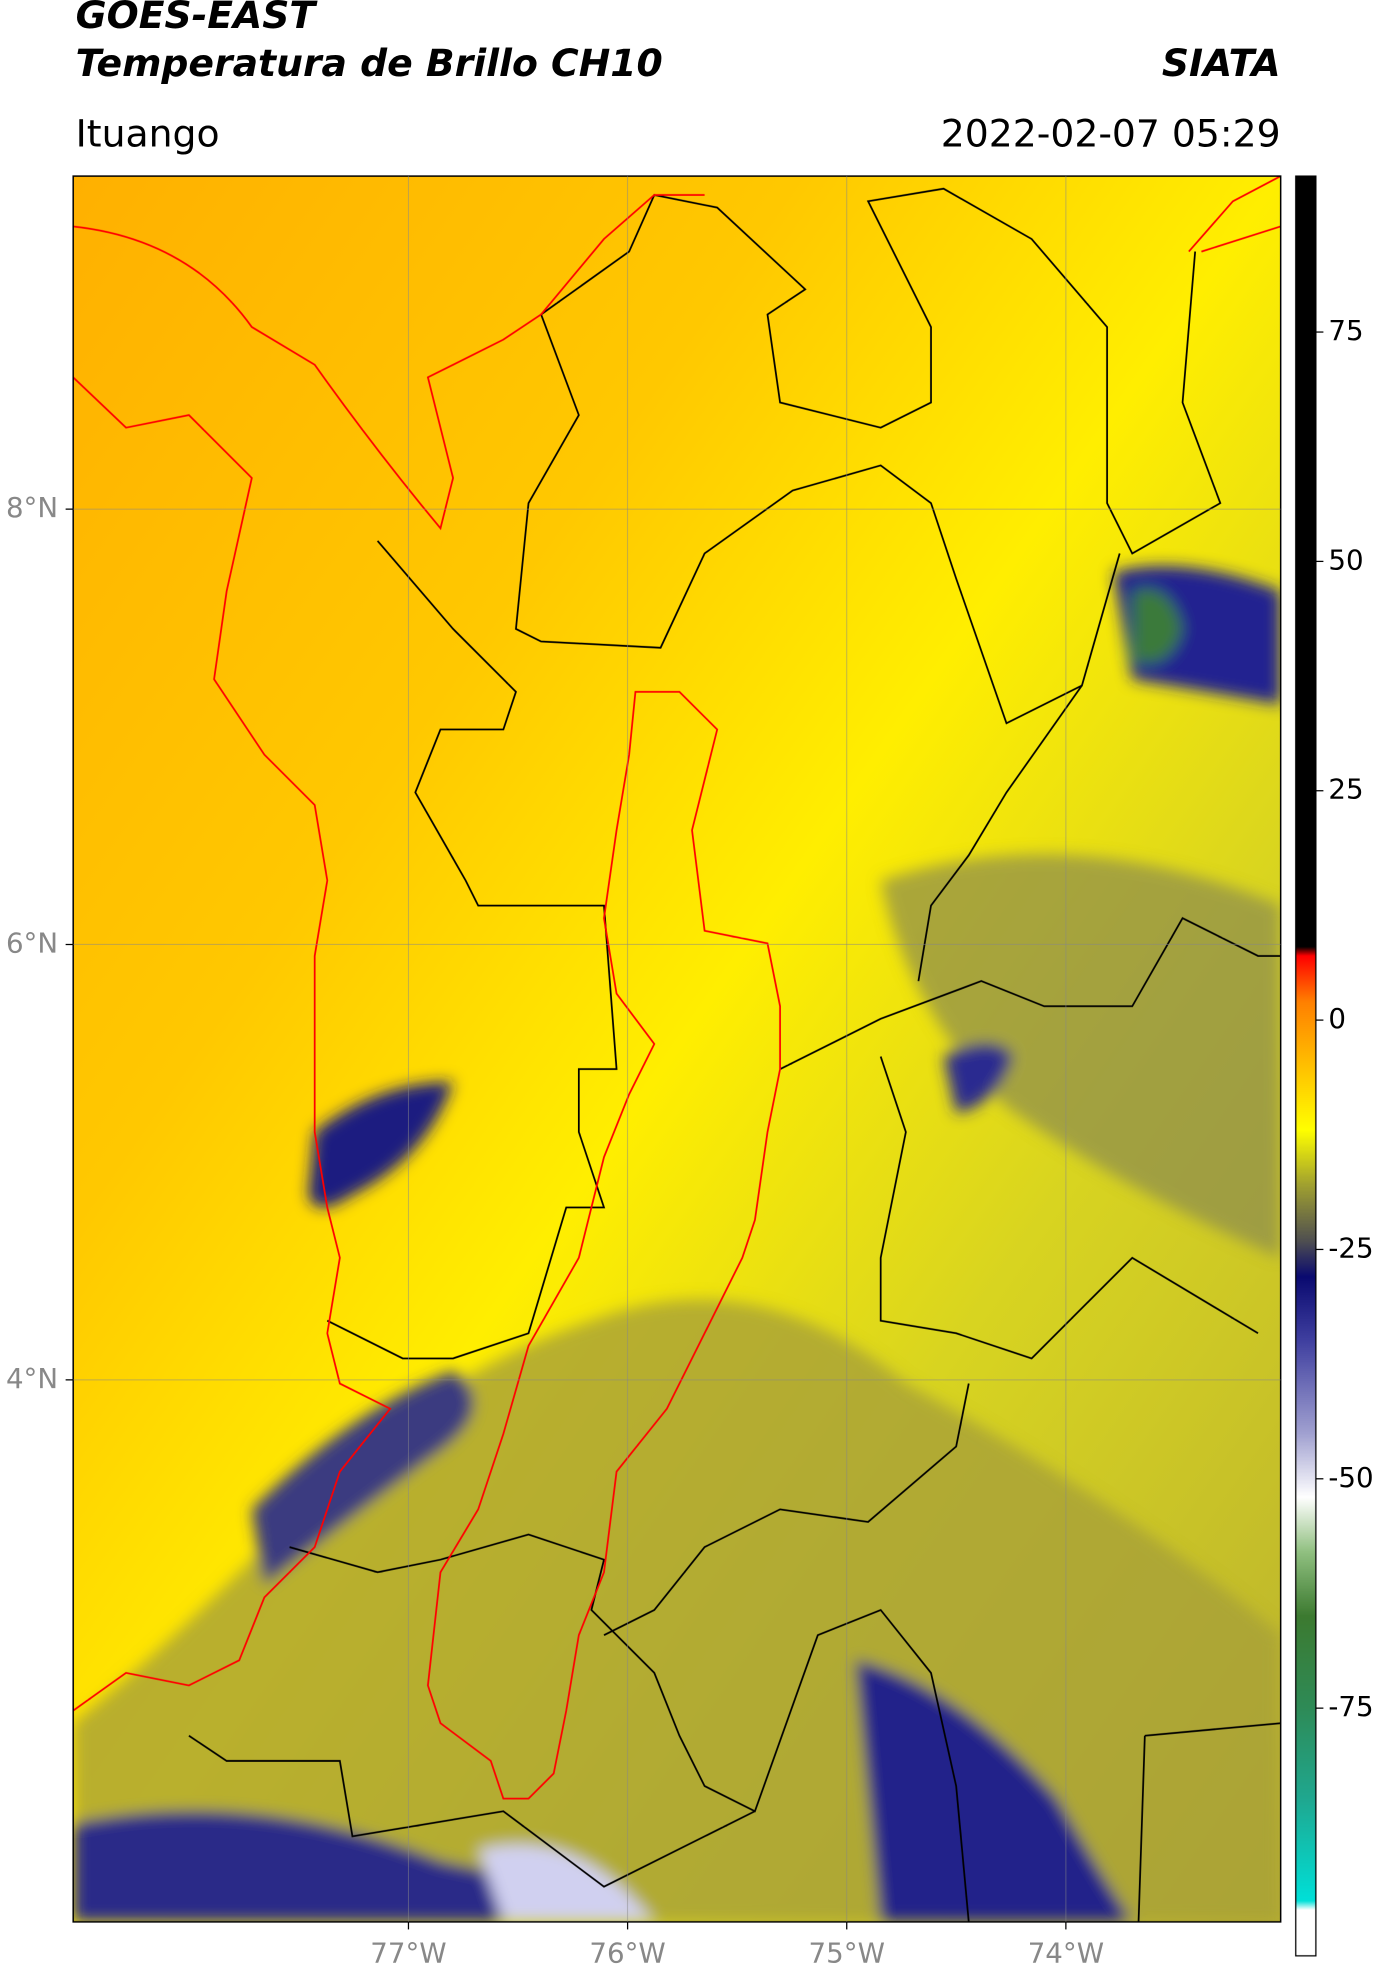 This screenshot has width=1384, height=1981. I want to click on colorbar-tick-label: -50, so click(1350, 1477).